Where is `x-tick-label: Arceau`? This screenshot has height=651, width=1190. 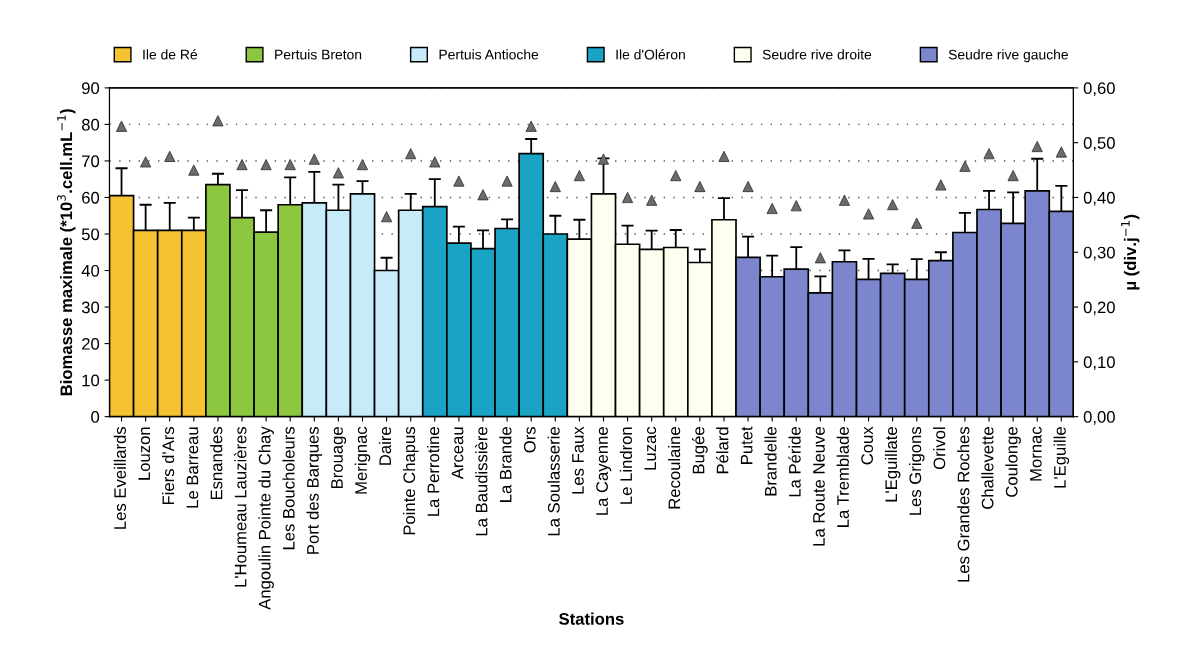
x-tick-label: Arceau is located at coordinates (457, 453).